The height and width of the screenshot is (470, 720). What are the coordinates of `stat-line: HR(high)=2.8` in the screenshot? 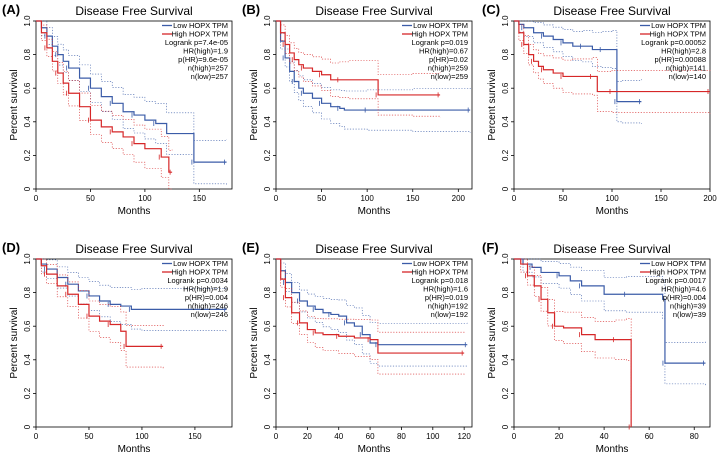 It's located at (683, 51).